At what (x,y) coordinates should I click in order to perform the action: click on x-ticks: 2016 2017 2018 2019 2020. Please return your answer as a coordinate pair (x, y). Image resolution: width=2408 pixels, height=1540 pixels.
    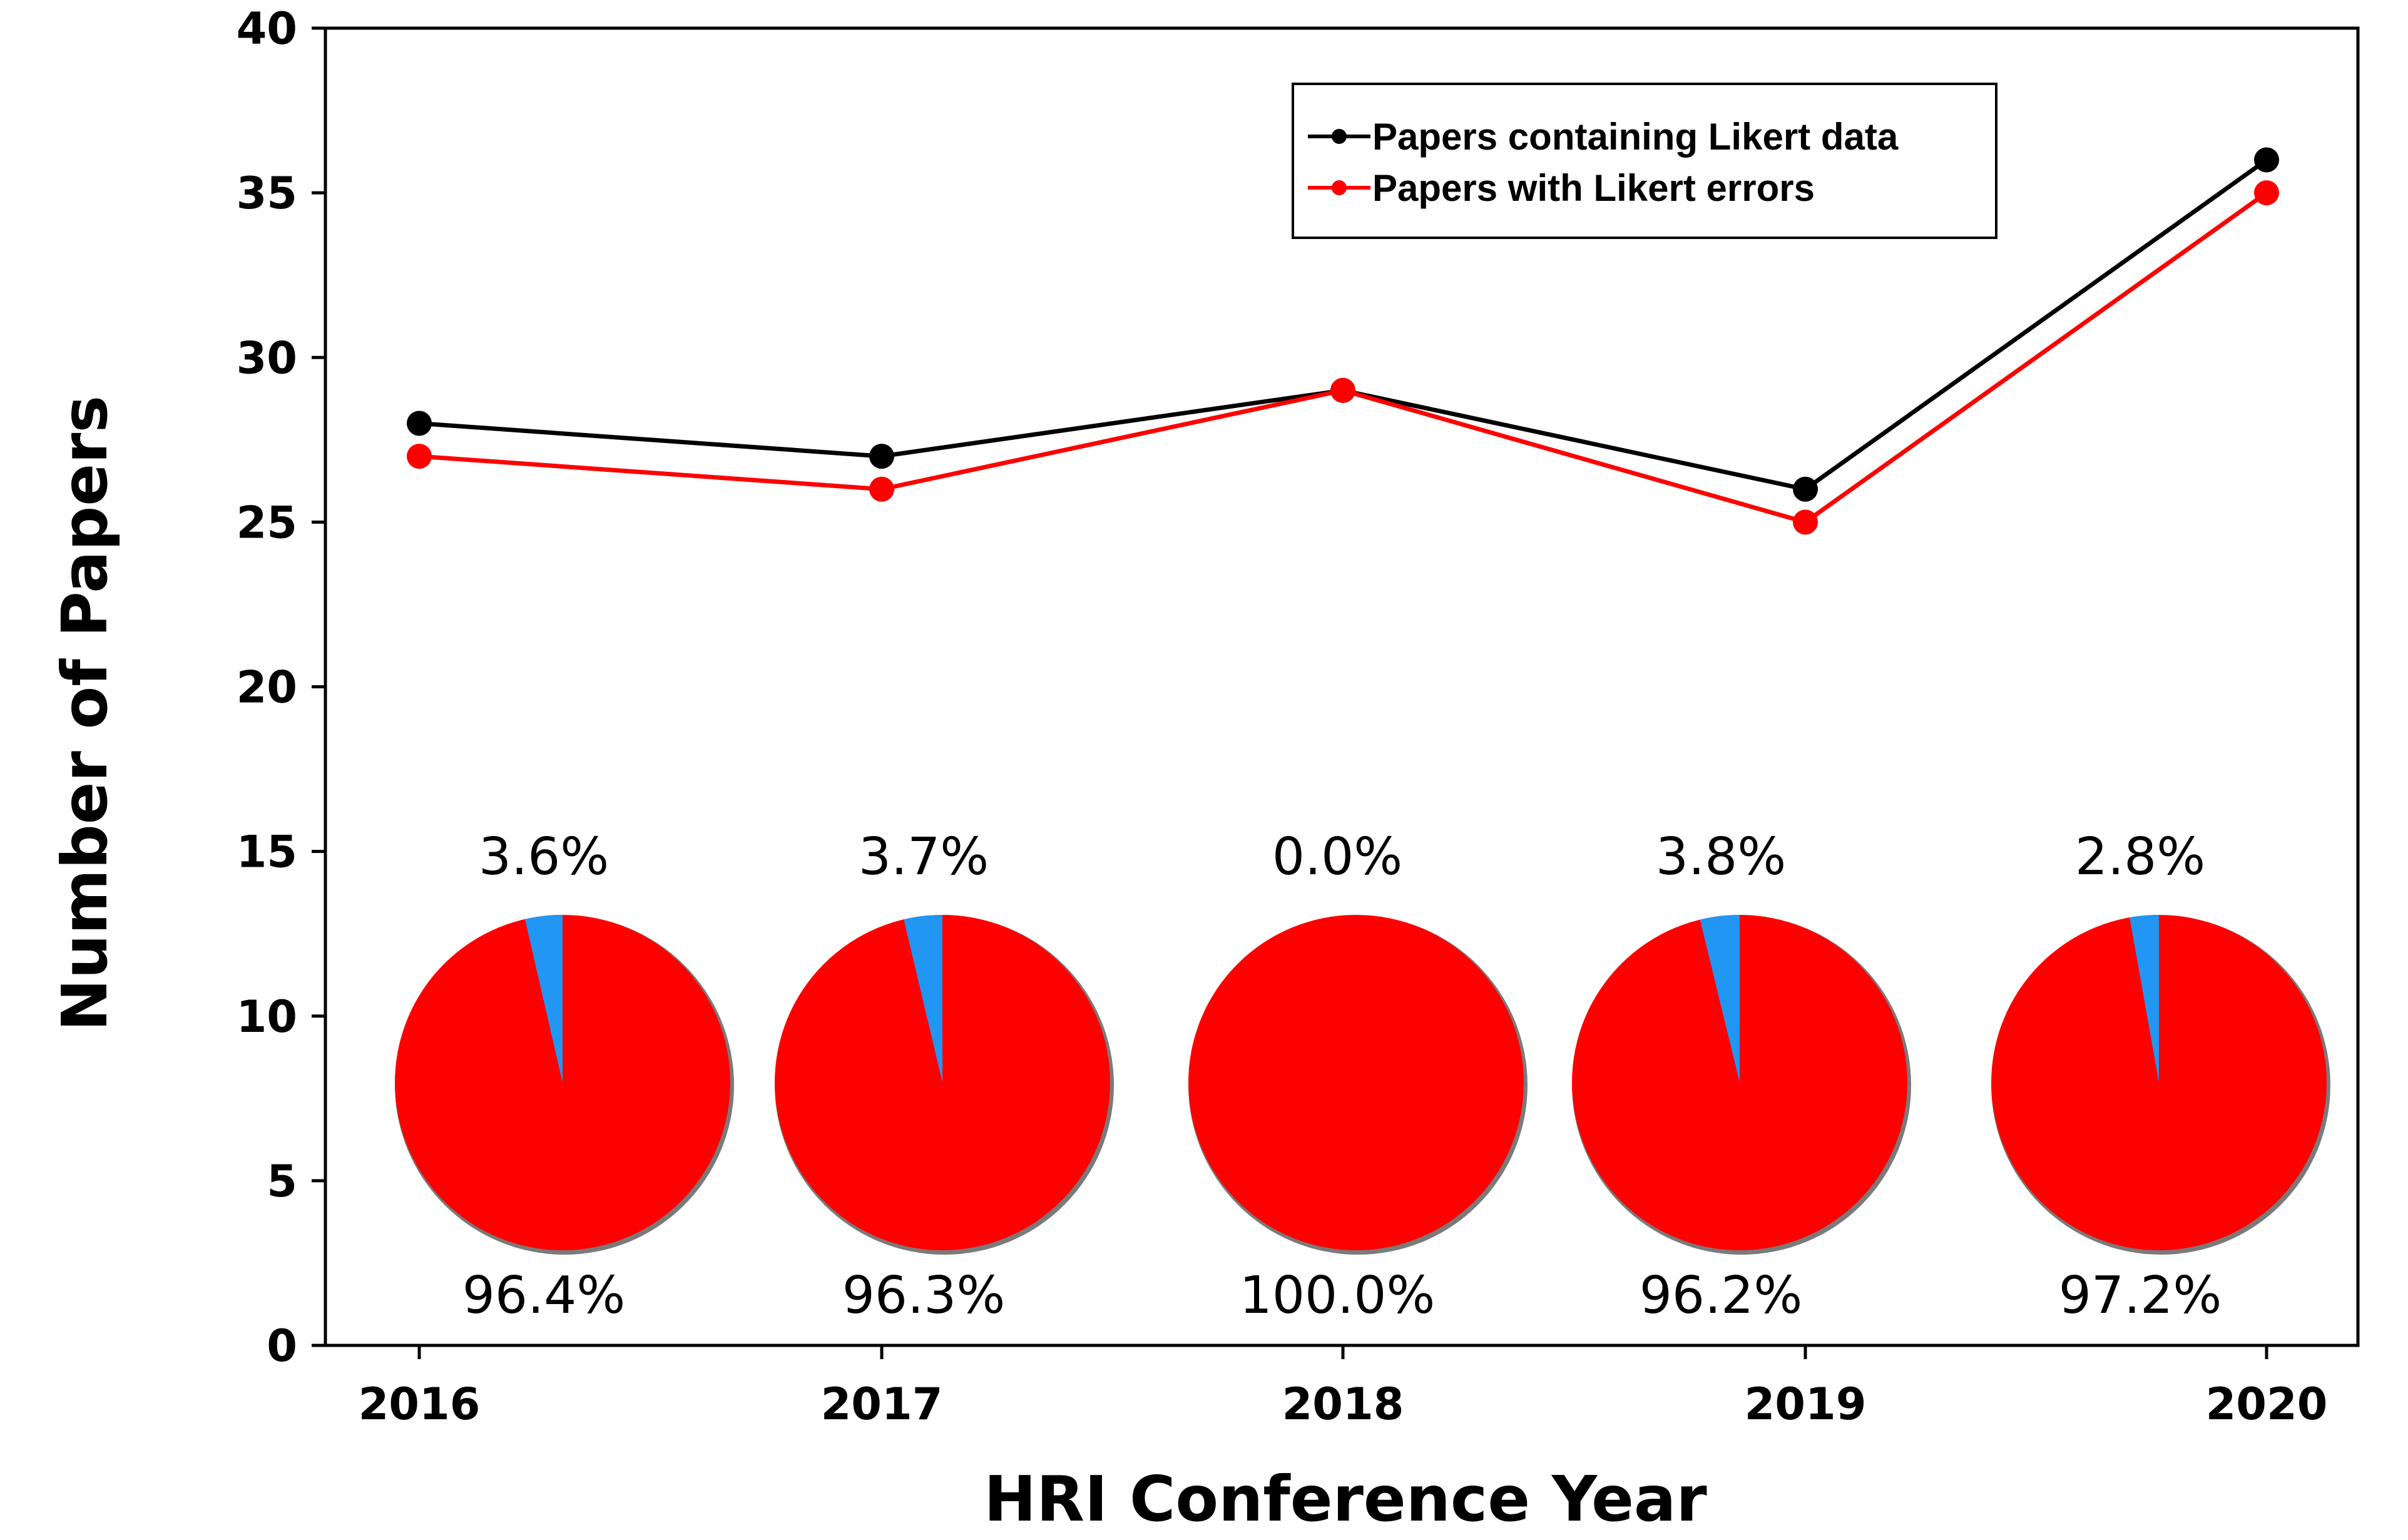
    Looking at the image, I should click on (1343, 1387).